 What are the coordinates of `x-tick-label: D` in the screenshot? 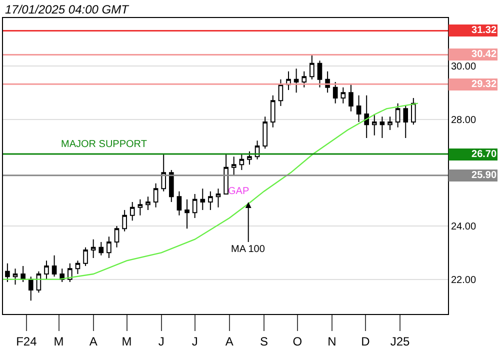 It's located at (365, 341).